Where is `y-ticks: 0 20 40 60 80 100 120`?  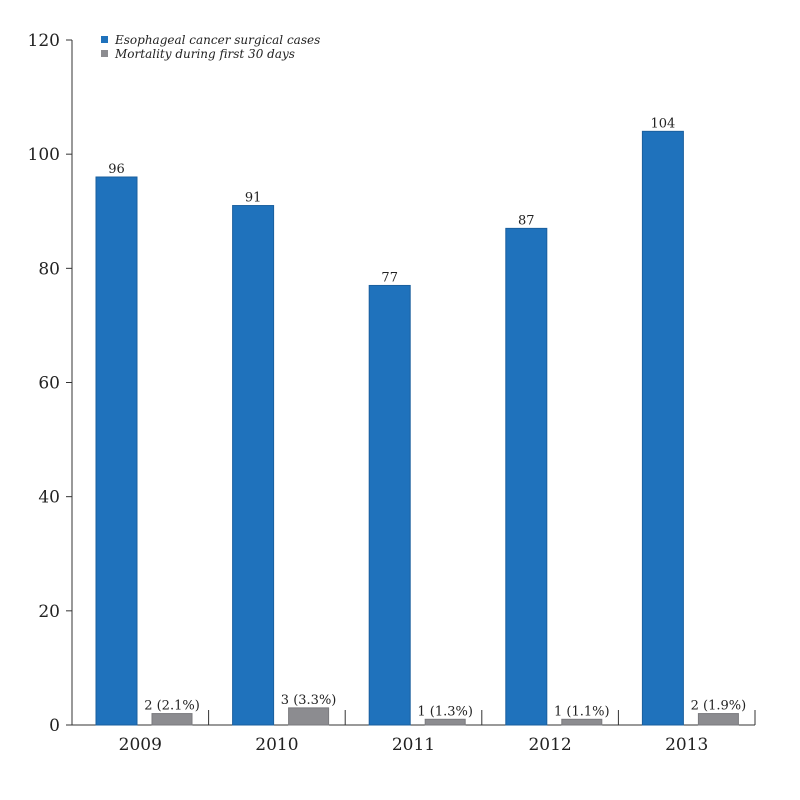 y-ticks: 0 20 40 60 80 100 120 is located at coordinates (50, 383).